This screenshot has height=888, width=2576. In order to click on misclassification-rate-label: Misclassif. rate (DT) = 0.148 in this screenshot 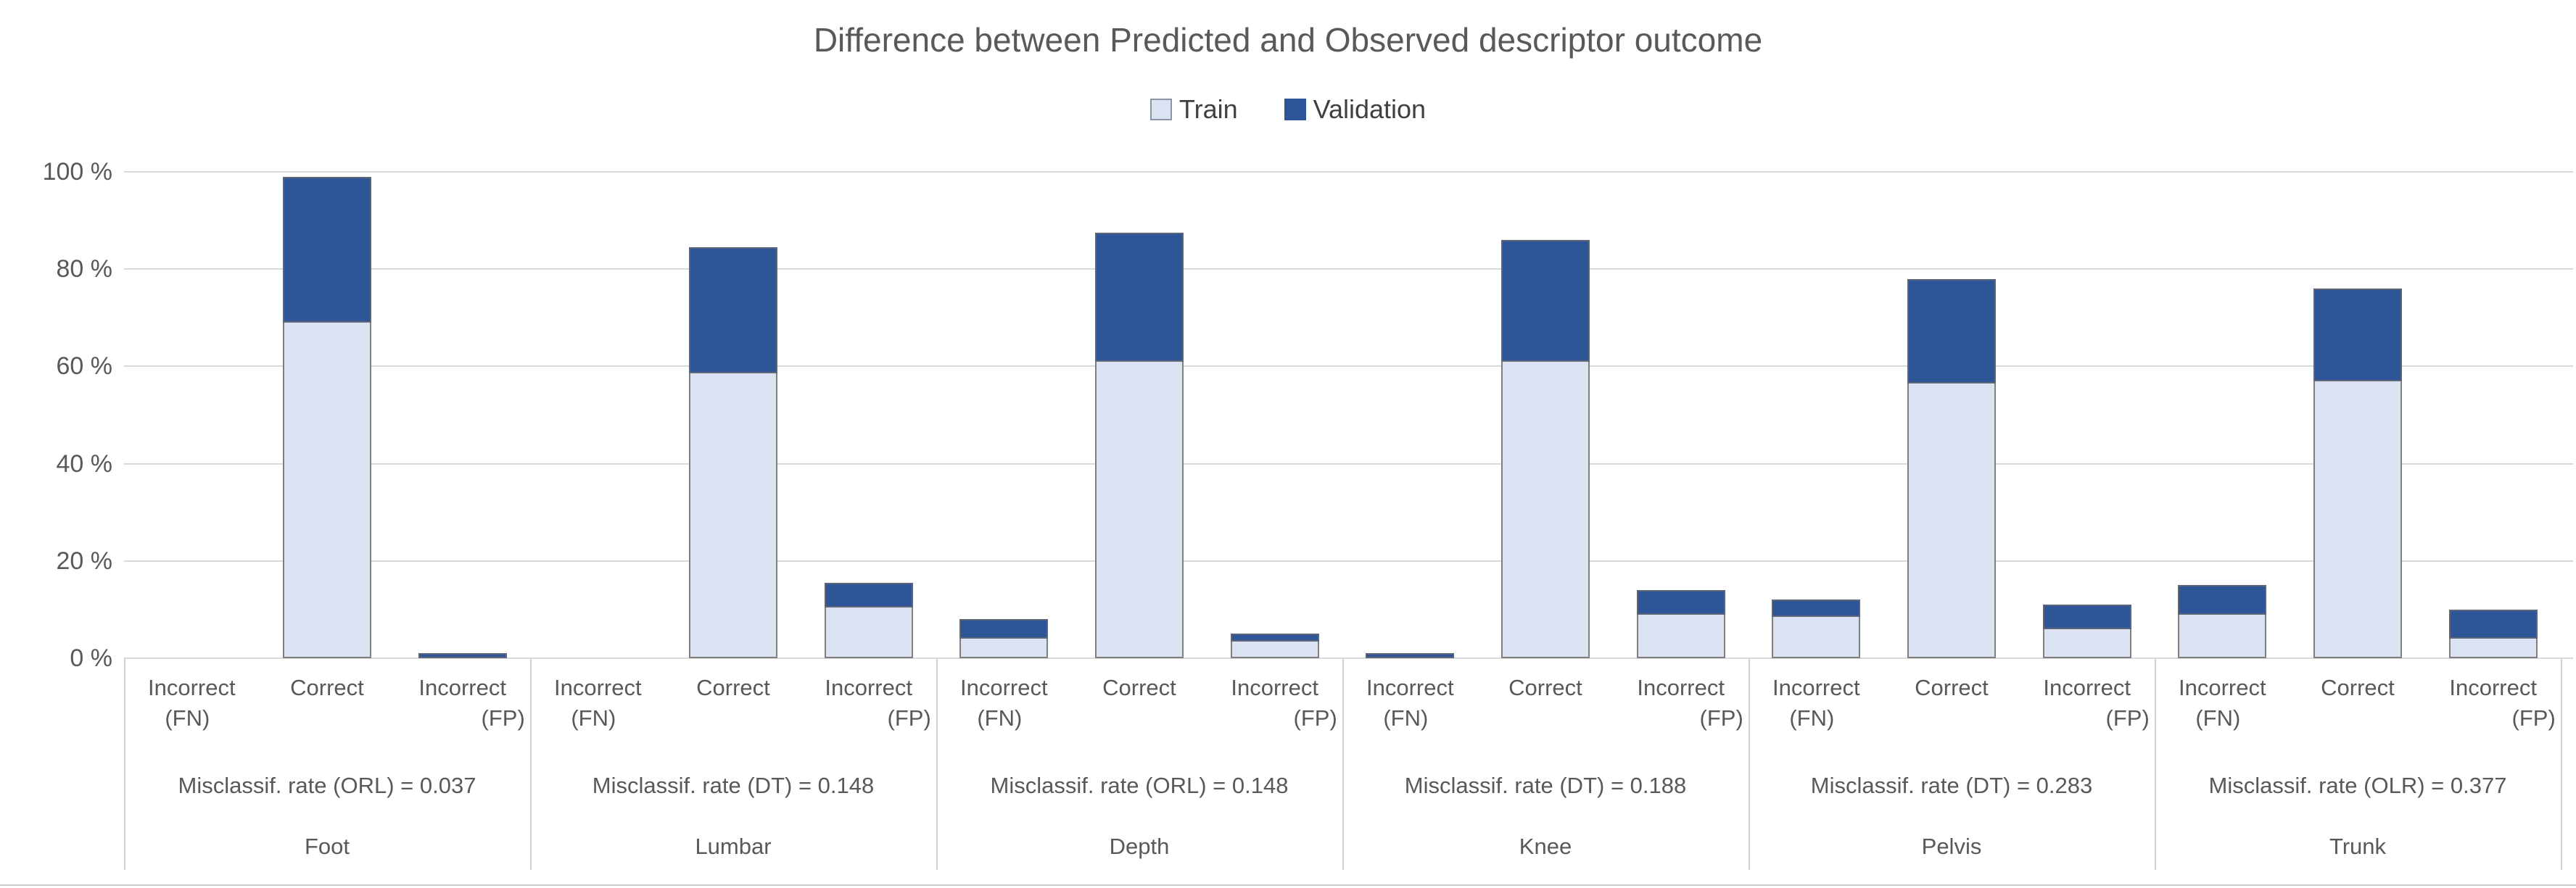, I will do `click(733, 785)`.